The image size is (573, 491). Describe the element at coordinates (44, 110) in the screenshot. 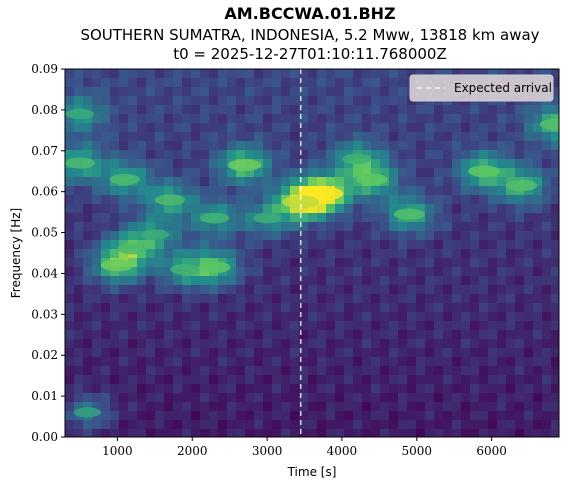

I see `y-tick-label: 0.08` at that location.